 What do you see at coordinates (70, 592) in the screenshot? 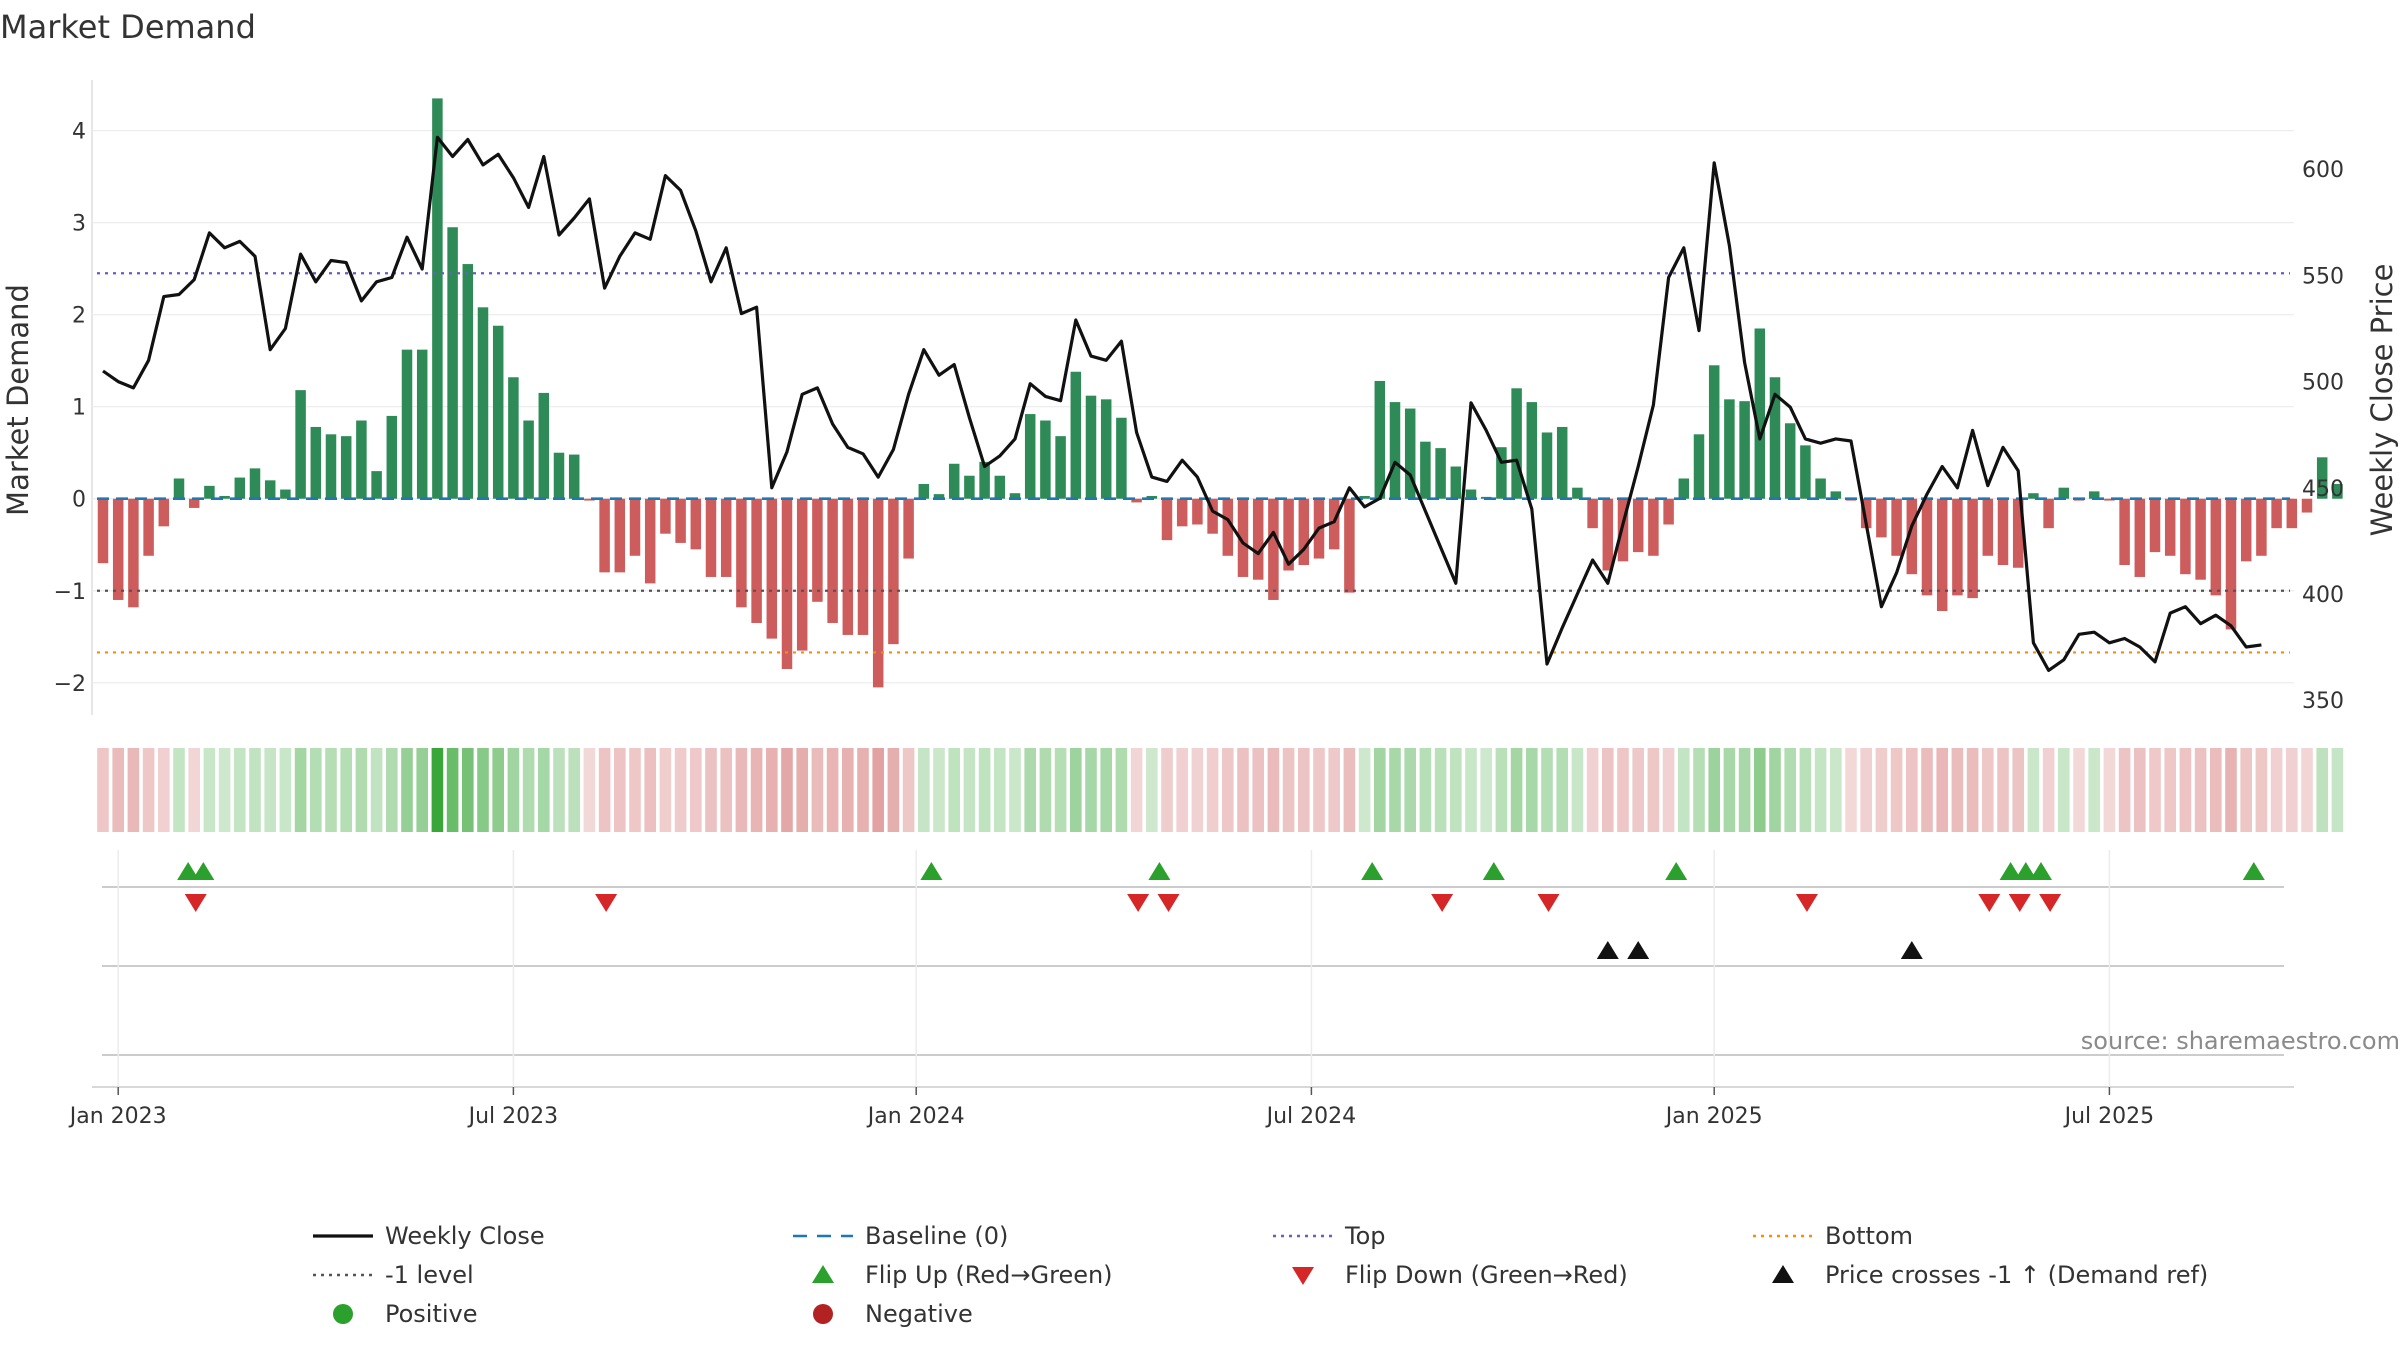
I see `left-tick-label: −1` at bounding box center [70, 592].